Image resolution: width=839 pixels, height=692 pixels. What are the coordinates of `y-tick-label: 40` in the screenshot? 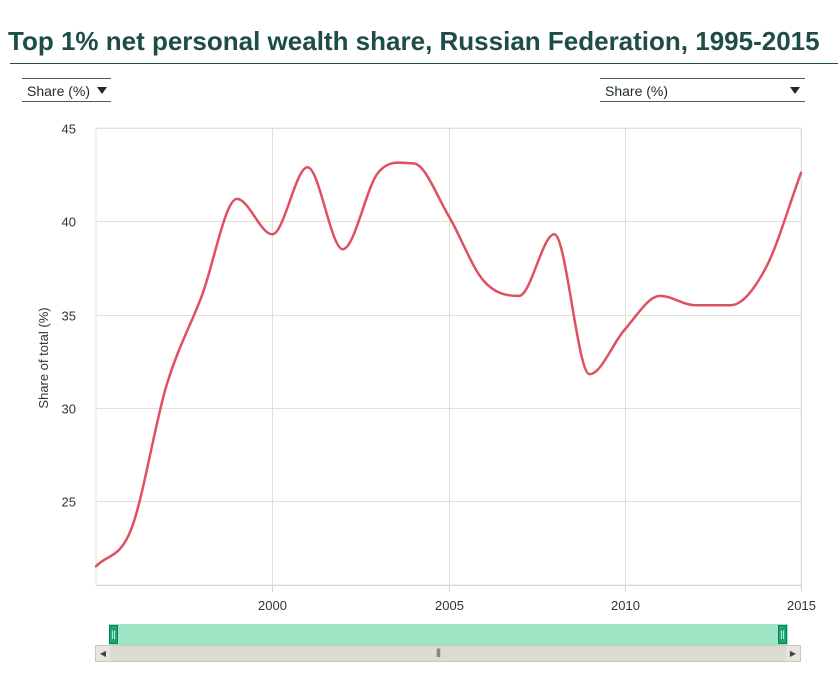 It's located at (69, 222).